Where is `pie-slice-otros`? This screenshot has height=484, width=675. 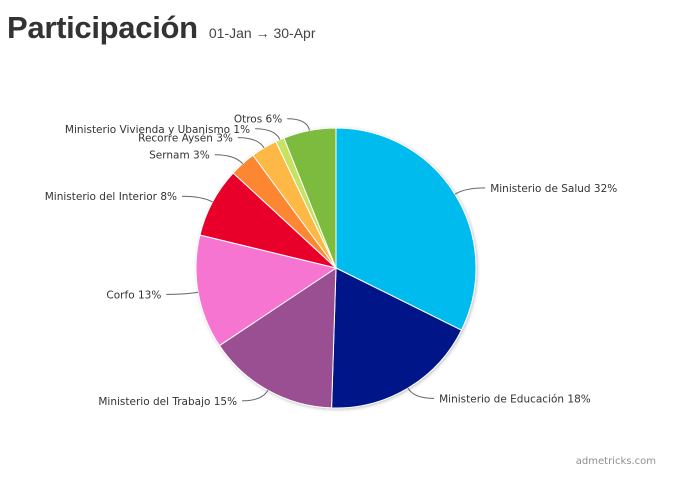
pie-slice-otros is located at coordinates (310, 198).